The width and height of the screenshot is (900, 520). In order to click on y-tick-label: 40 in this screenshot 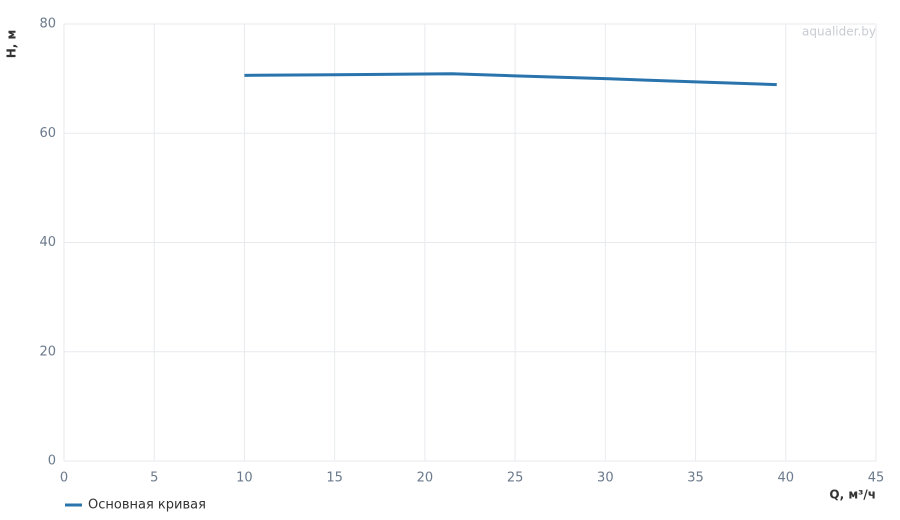, I will do `click(47, 242)`.